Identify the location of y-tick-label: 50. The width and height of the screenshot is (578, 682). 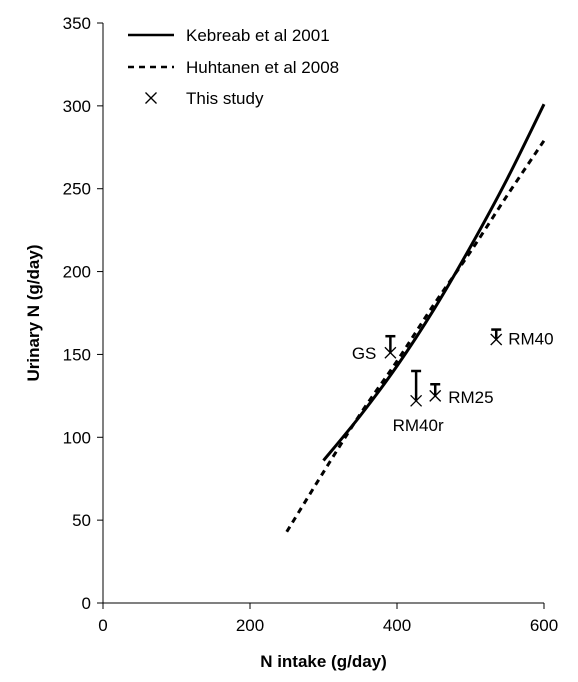
(81, 520).